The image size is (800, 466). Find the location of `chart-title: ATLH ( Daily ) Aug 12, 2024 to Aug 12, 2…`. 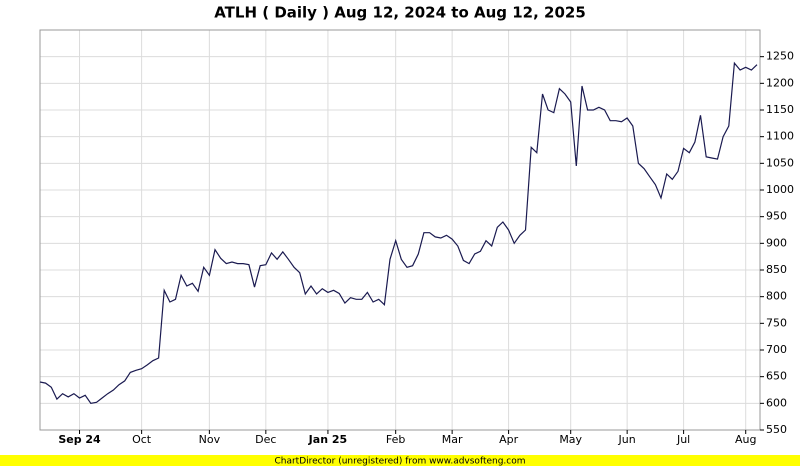

chart-title: ATLH ( Daily ) Aug 12, 2024 to Aug 12, 2… is located at coordinates (400, 13).